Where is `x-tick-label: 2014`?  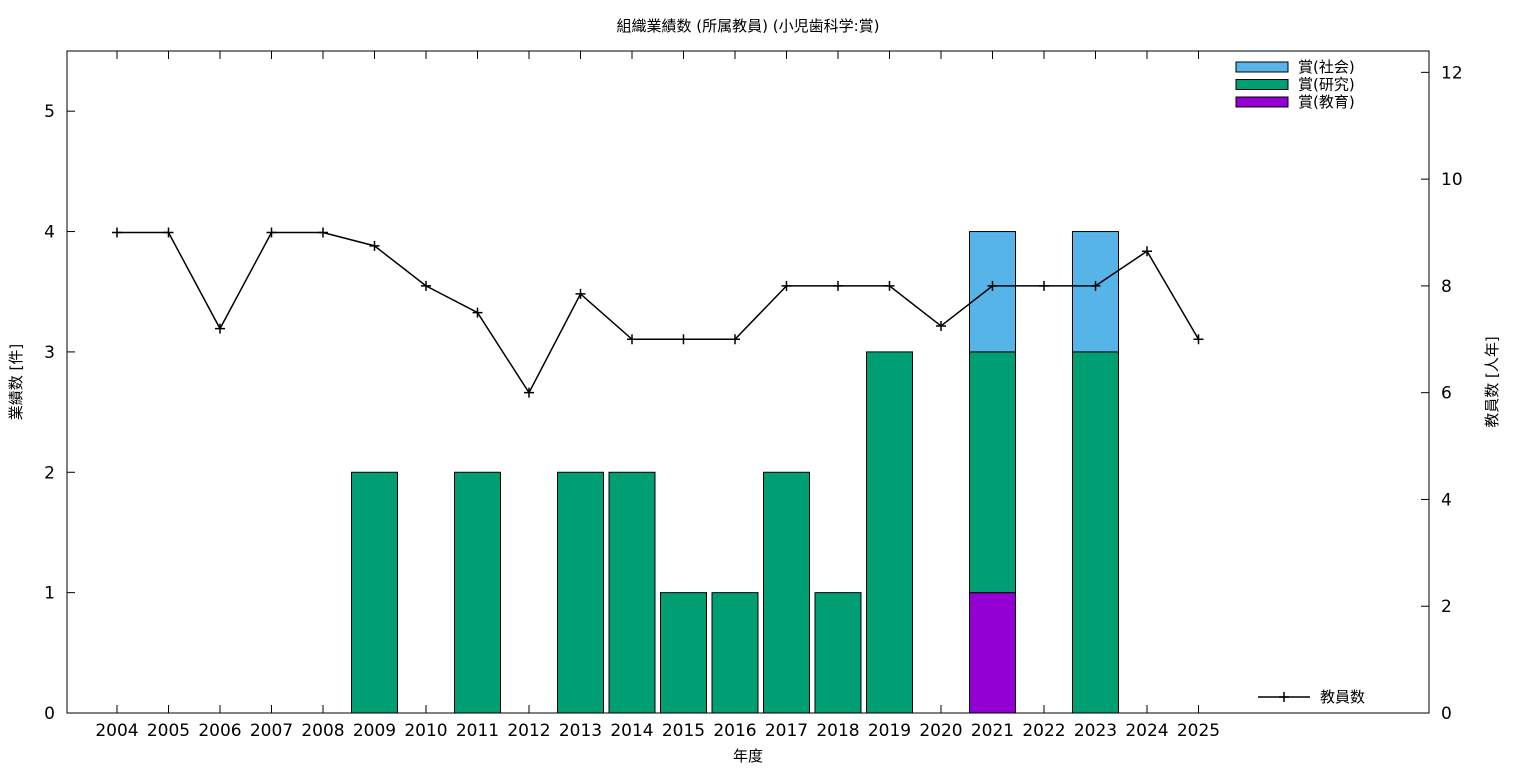 x-tick-label: 2014 is located at coordinates (631, 731).